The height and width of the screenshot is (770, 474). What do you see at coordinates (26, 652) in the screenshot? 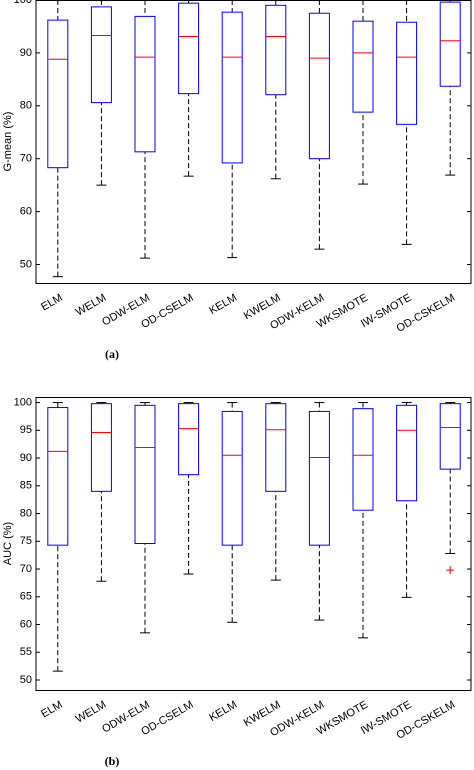
I see `y-tick-label: 55` at bounding box center [26, 652].